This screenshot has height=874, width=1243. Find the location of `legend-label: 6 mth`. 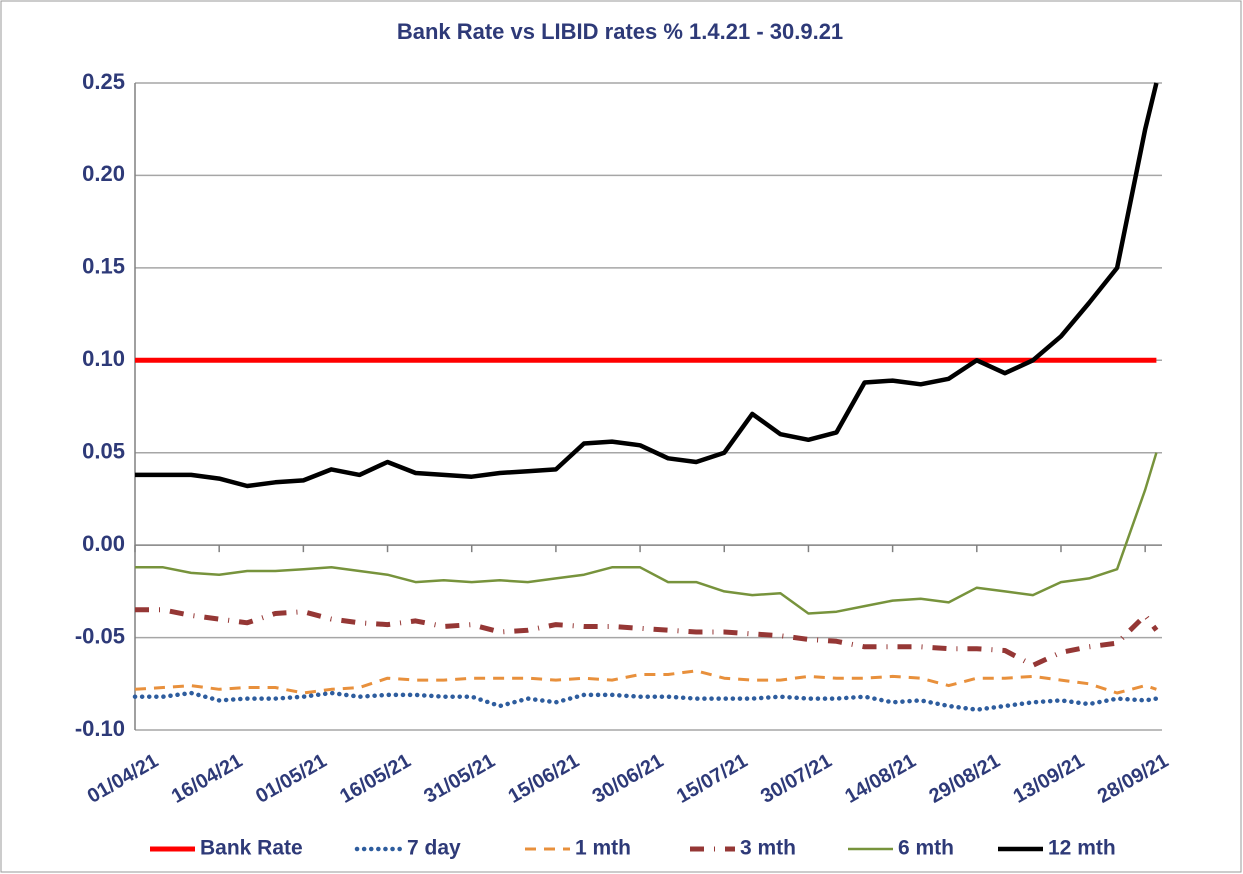

legend-label: 6 mth is located at coordinates (926, 848).